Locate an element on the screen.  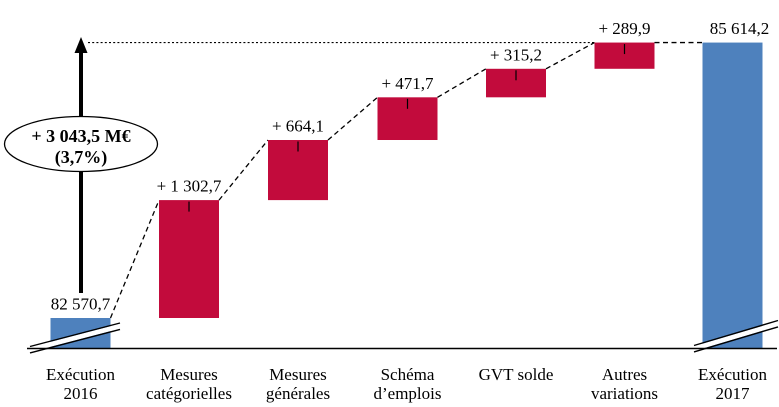
category-label-gvt-solde: GVT solde is located at coordinates (516, 374).